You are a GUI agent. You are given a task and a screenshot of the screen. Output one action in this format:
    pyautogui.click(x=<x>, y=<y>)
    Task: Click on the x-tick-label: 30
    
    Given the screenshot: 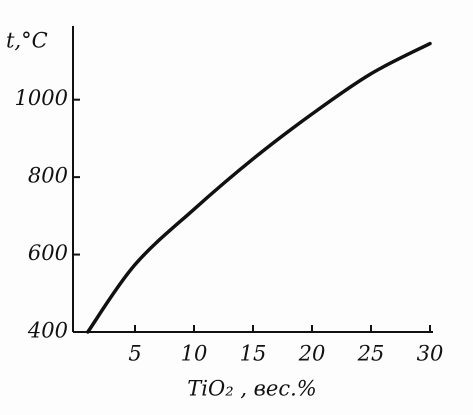 What is the action you would take?
    pyautogui.click(x=430, y=354)
    